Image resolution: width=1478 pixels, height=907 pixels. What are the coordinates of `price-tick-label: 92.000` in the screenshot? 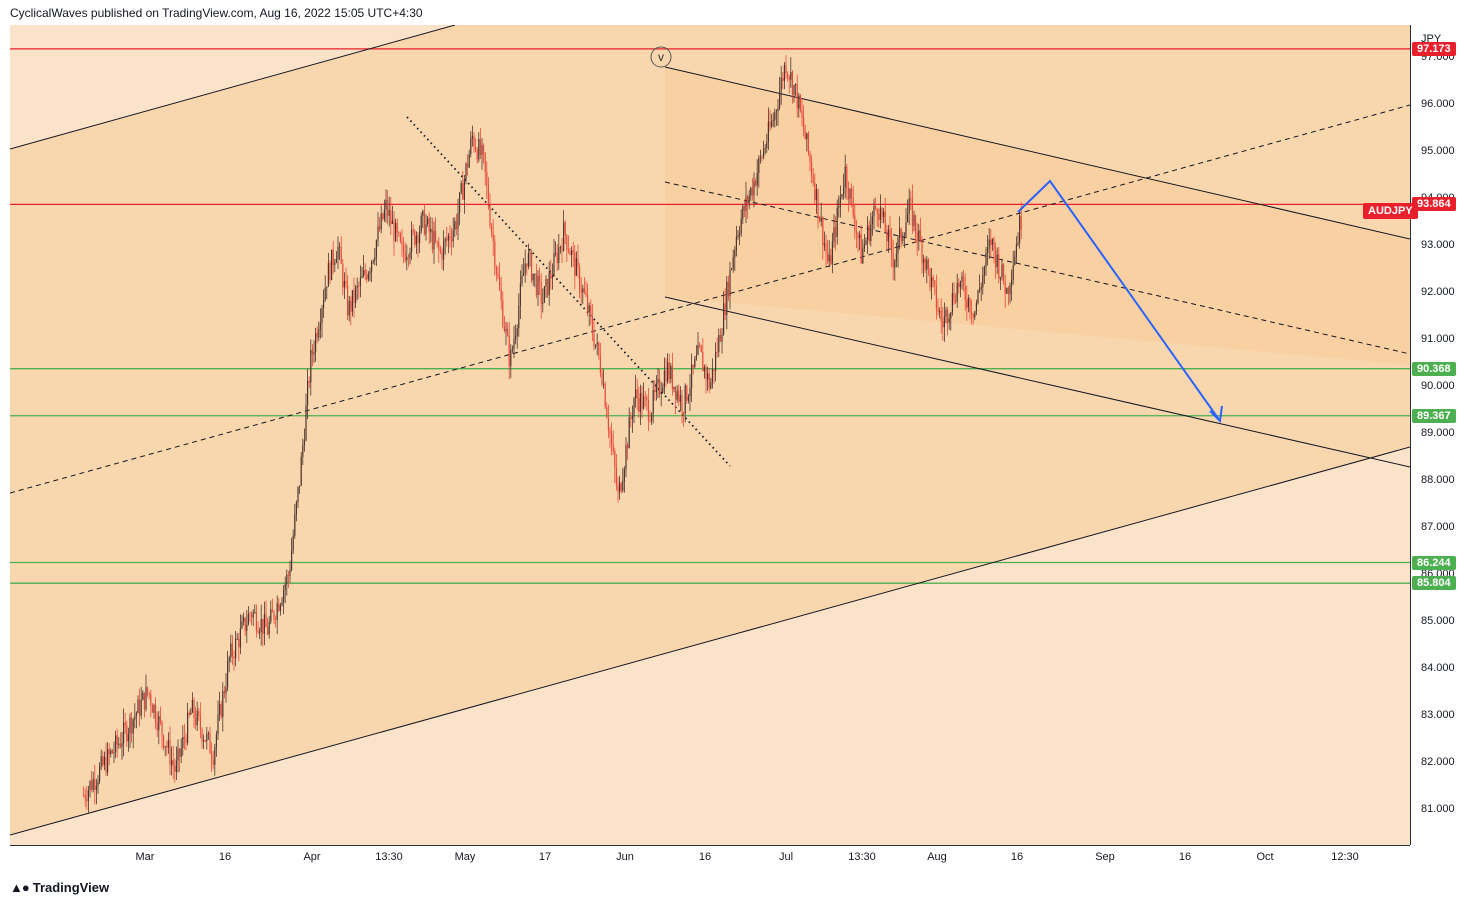 It's located at (1438, 292).